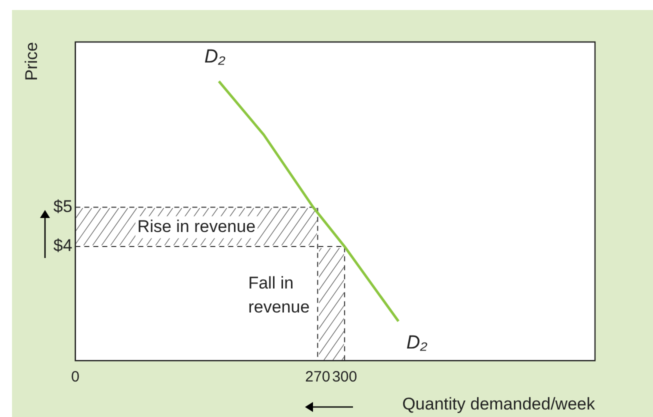  I want to click on y-tick-label: $5, so click(62, 206).